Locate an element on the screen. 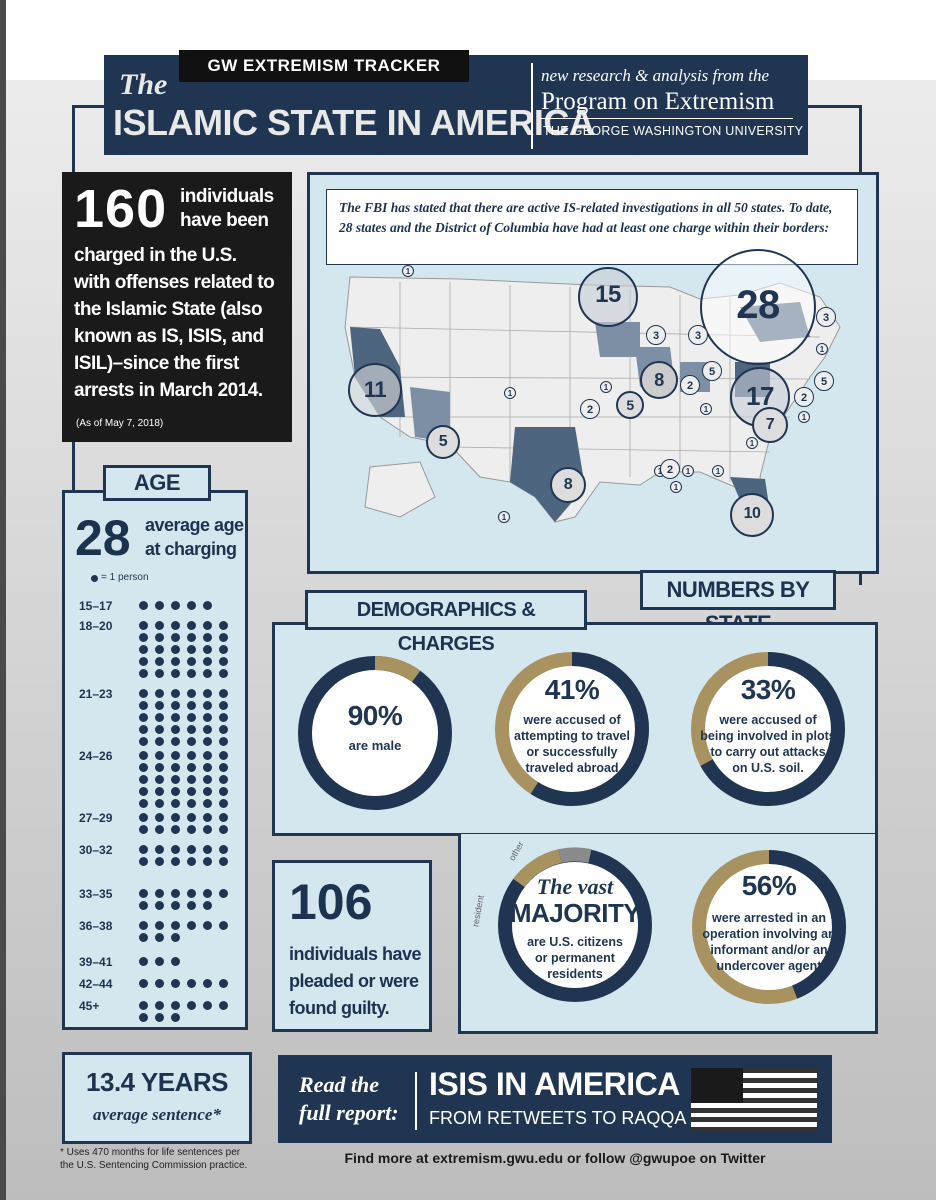  age-bracket-label: 24–26 is located at coordinates (96, 756).